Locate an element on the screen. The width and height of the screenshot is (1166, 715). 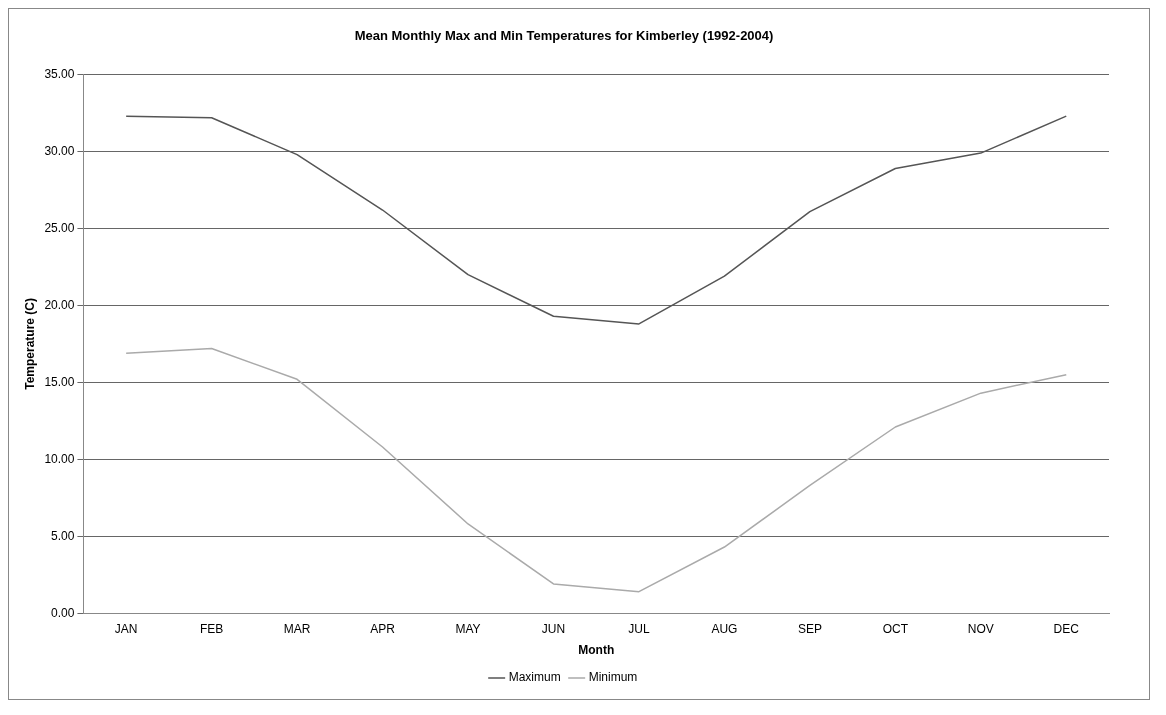
x-tick-label: NOV is located at coordinates (980, 628).